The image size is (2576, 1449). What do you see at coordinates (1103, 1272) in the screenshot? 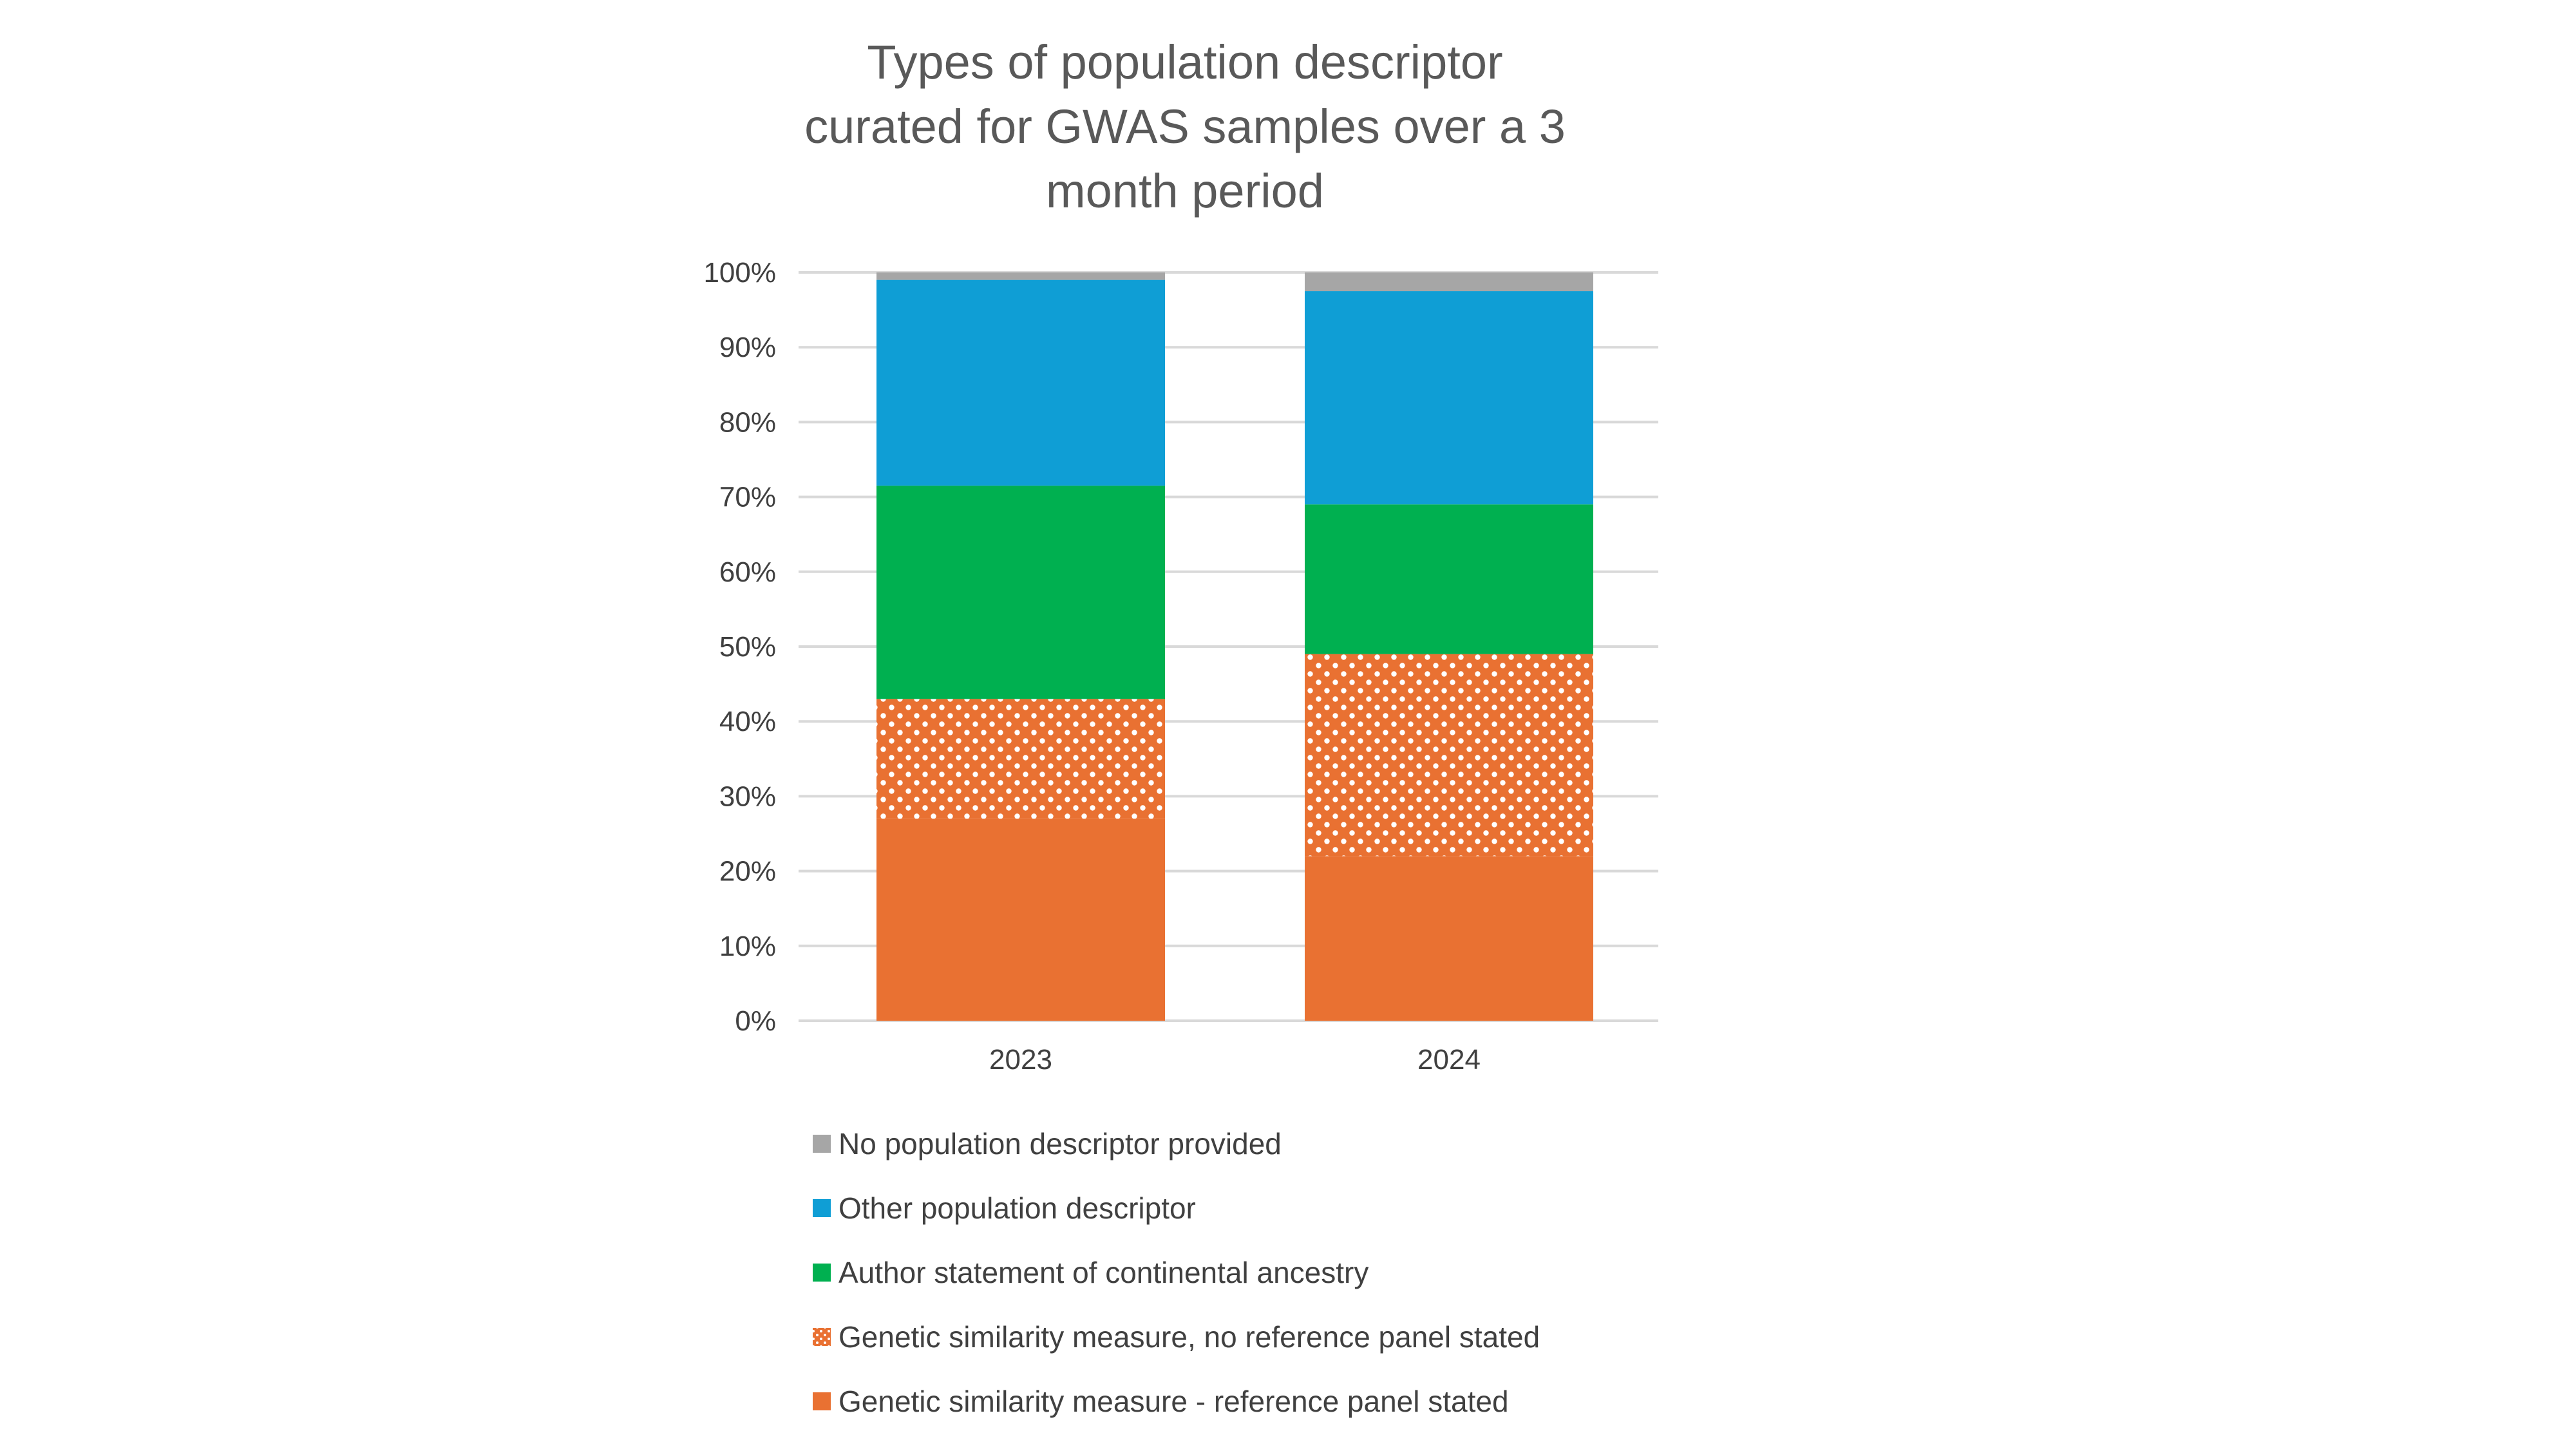
I see `legend-label: Author statement of continental ancestry` at bounding box center [1103, 1272].